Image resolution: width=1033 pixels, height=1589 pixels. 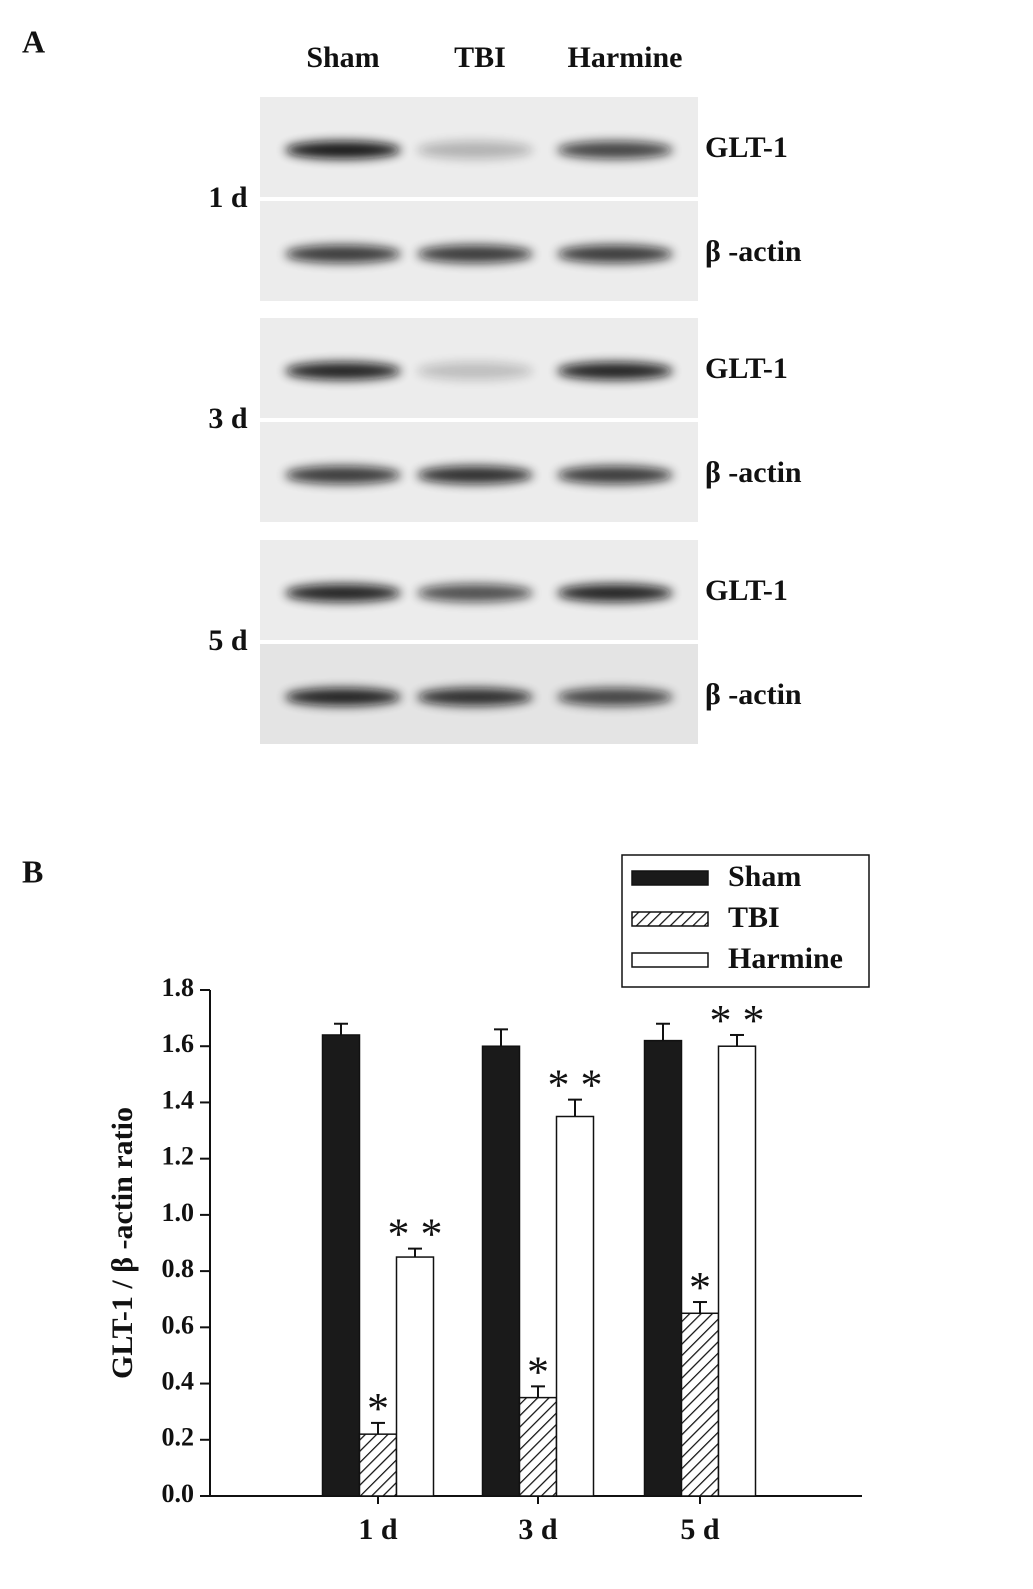 What do you see at coordinates (538, 1529) in the screenshot?
I see `x-tick-label: 3 d` at bounding box center [538, 1529].